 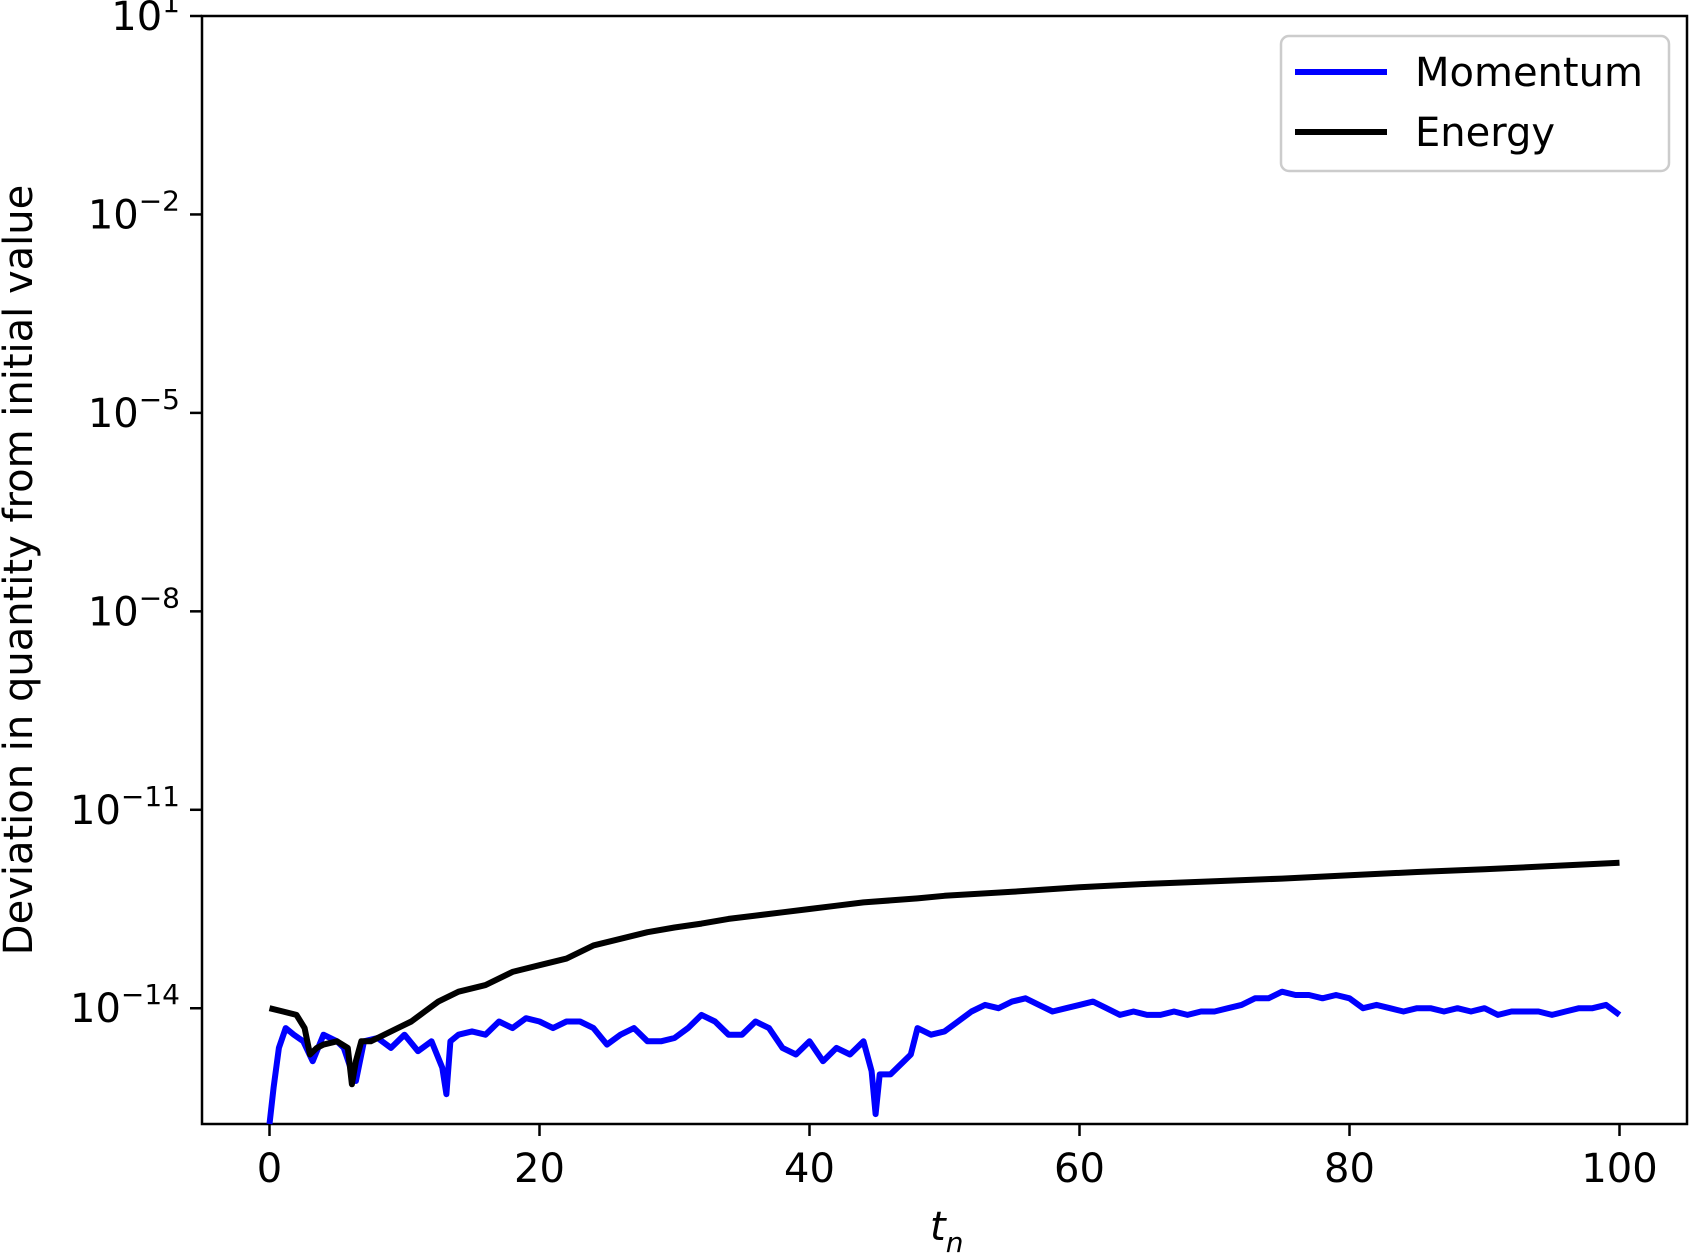 I want to click on y-tick-label: 10⁻¹⁴, so click(x=125, y=1005).